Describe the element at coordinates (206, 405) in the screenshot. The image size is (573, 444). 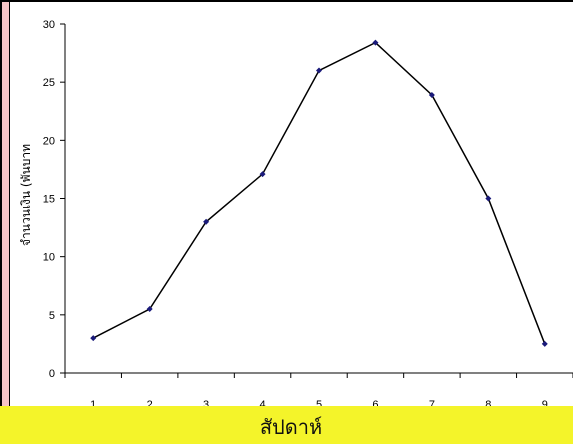
I see `x-tick-label: 3` at that location.